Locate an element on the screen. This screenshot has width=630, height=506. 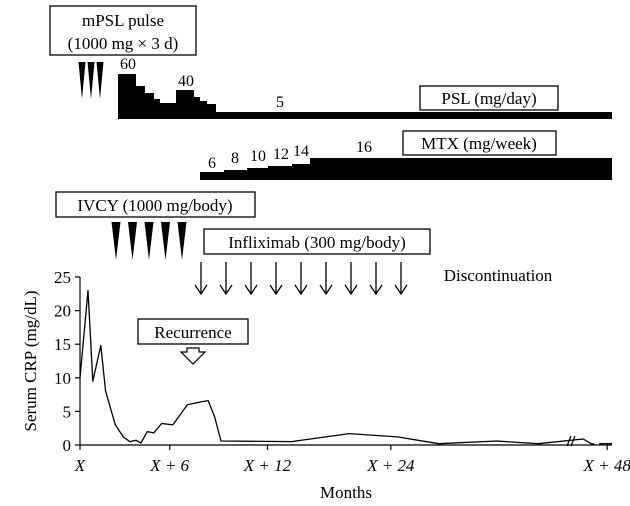
mpsl-label-box is located at coordinates (123, 30).